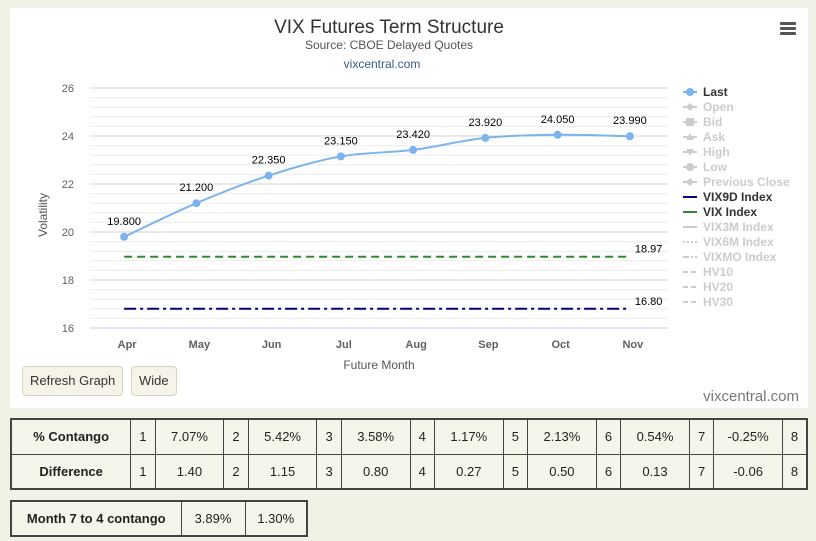  What do you see at coordinates (740, 257) in the screenshot?
I see `legend-label: VIXMO Index` at bounding box center [740, 257].